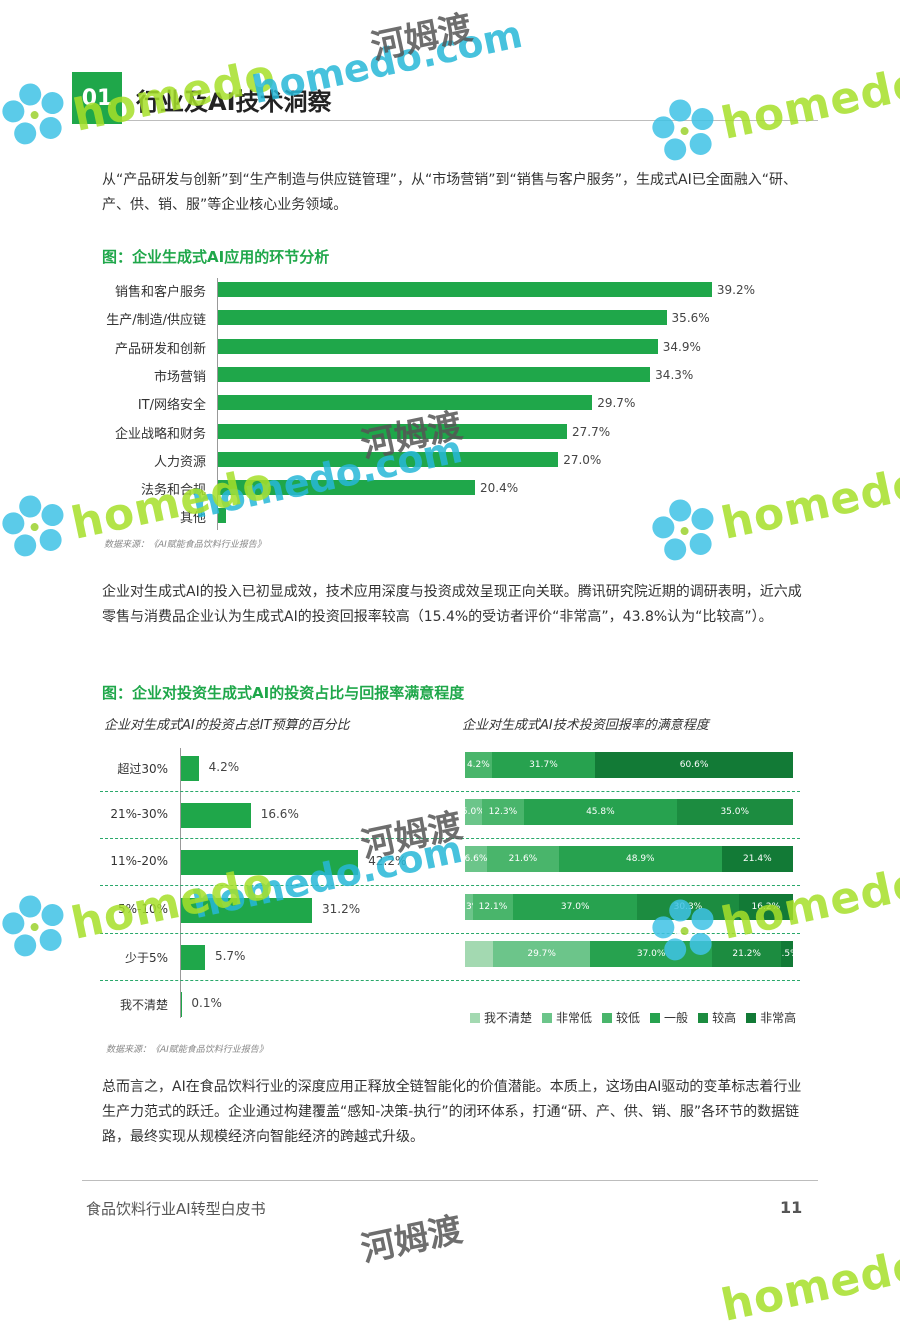 The width and height of the screenshot is (900, 1332). I want to click on legend-item: 我不清楚, so click(501, 1017).